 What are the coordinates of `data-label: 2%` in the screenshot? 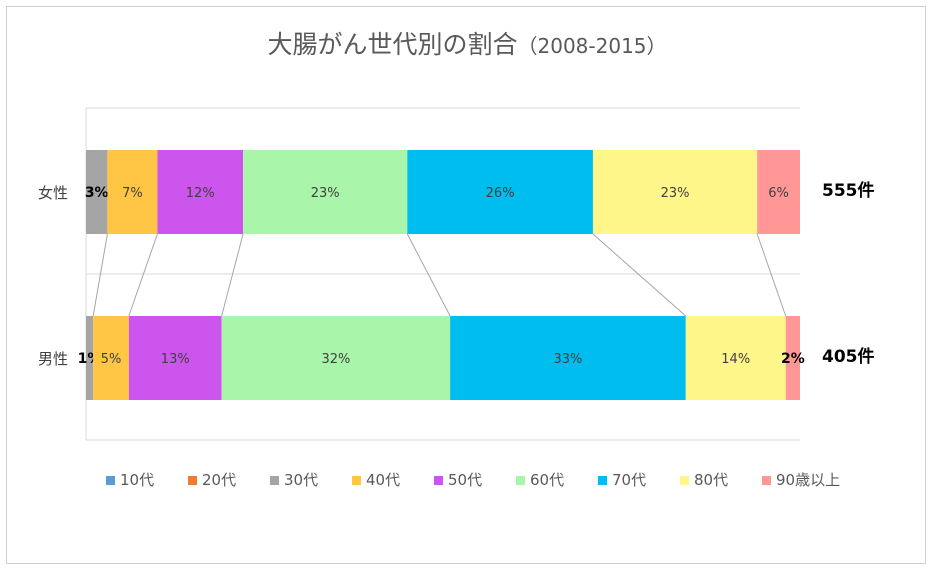 It's located at (793, 359).